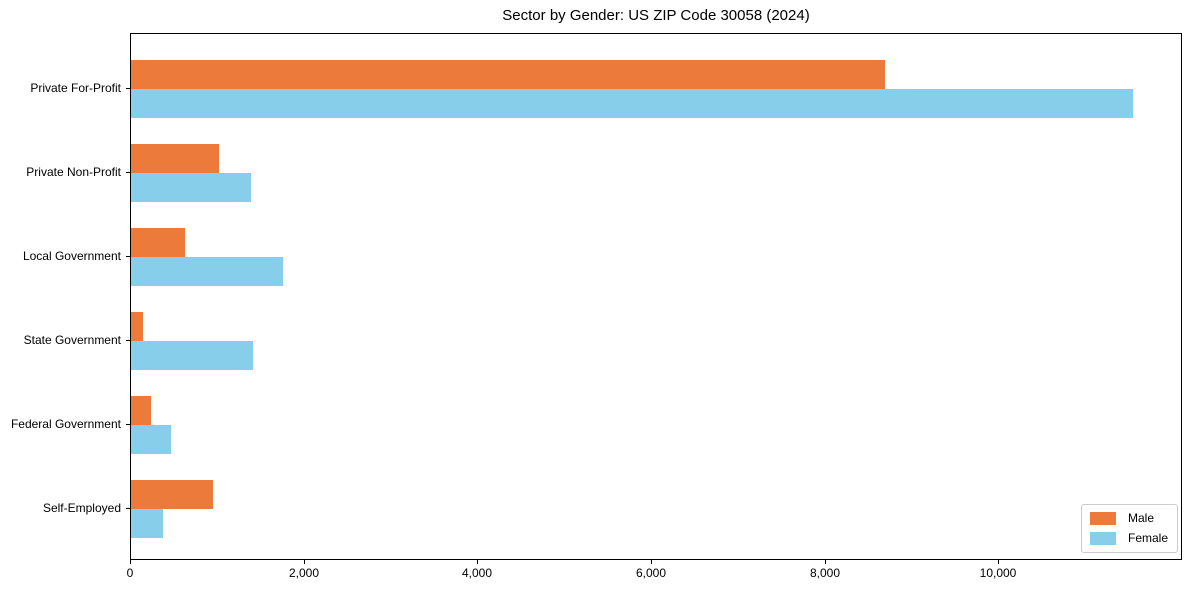 Image resolution: width=1200 pixels, height=600 pixels. I want to click on y-axis-label-self-employed: Self-Employed, so click(81, 508).